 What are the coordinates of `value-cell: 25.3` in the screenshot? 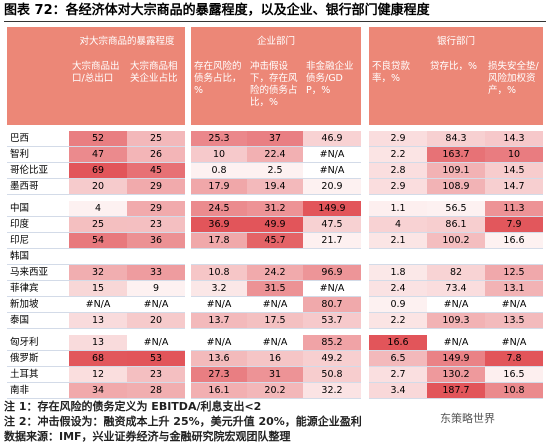 It's located at (219, 139).